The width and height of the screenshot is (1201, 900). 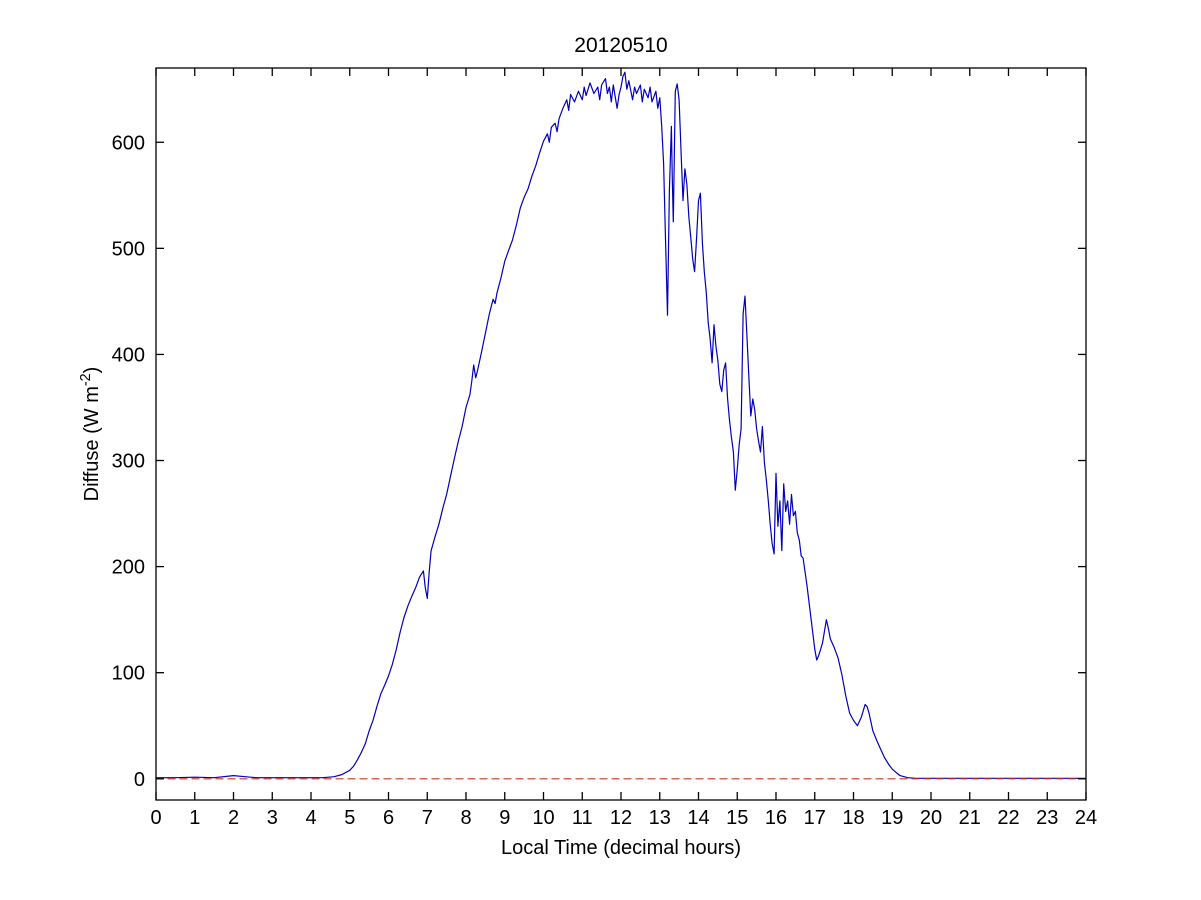 I want to click on y-tick-label: 500, so click(x=128, y=249).